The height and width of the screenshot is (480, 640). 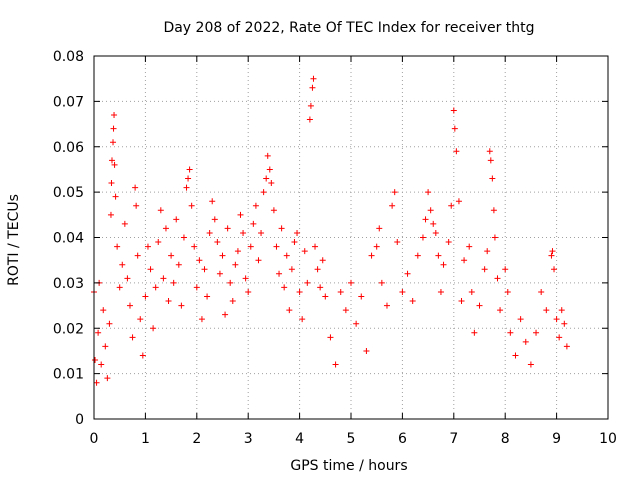 I want to click on x-tick-label: 3, so click(x=248, y=439).